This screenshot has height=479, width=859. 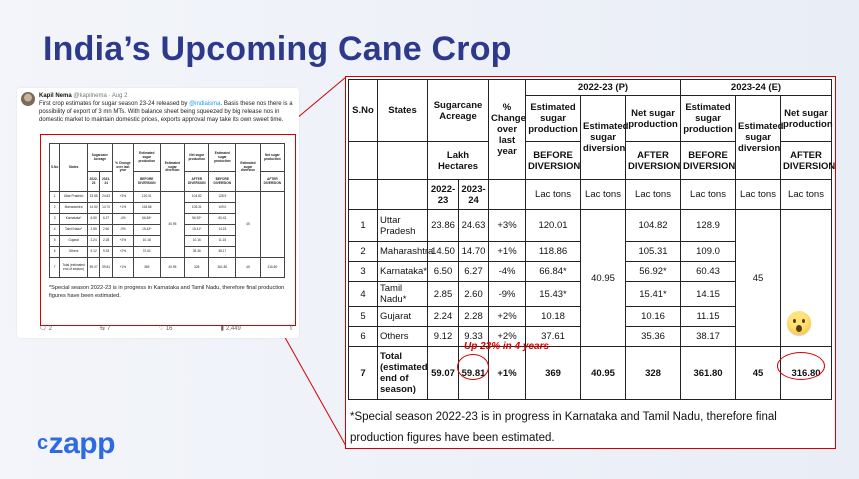 What do you see at coordinates (119, 96) in the screenshot?
I see `tweet-date: Aug 2` at bounding box center [119, 96].